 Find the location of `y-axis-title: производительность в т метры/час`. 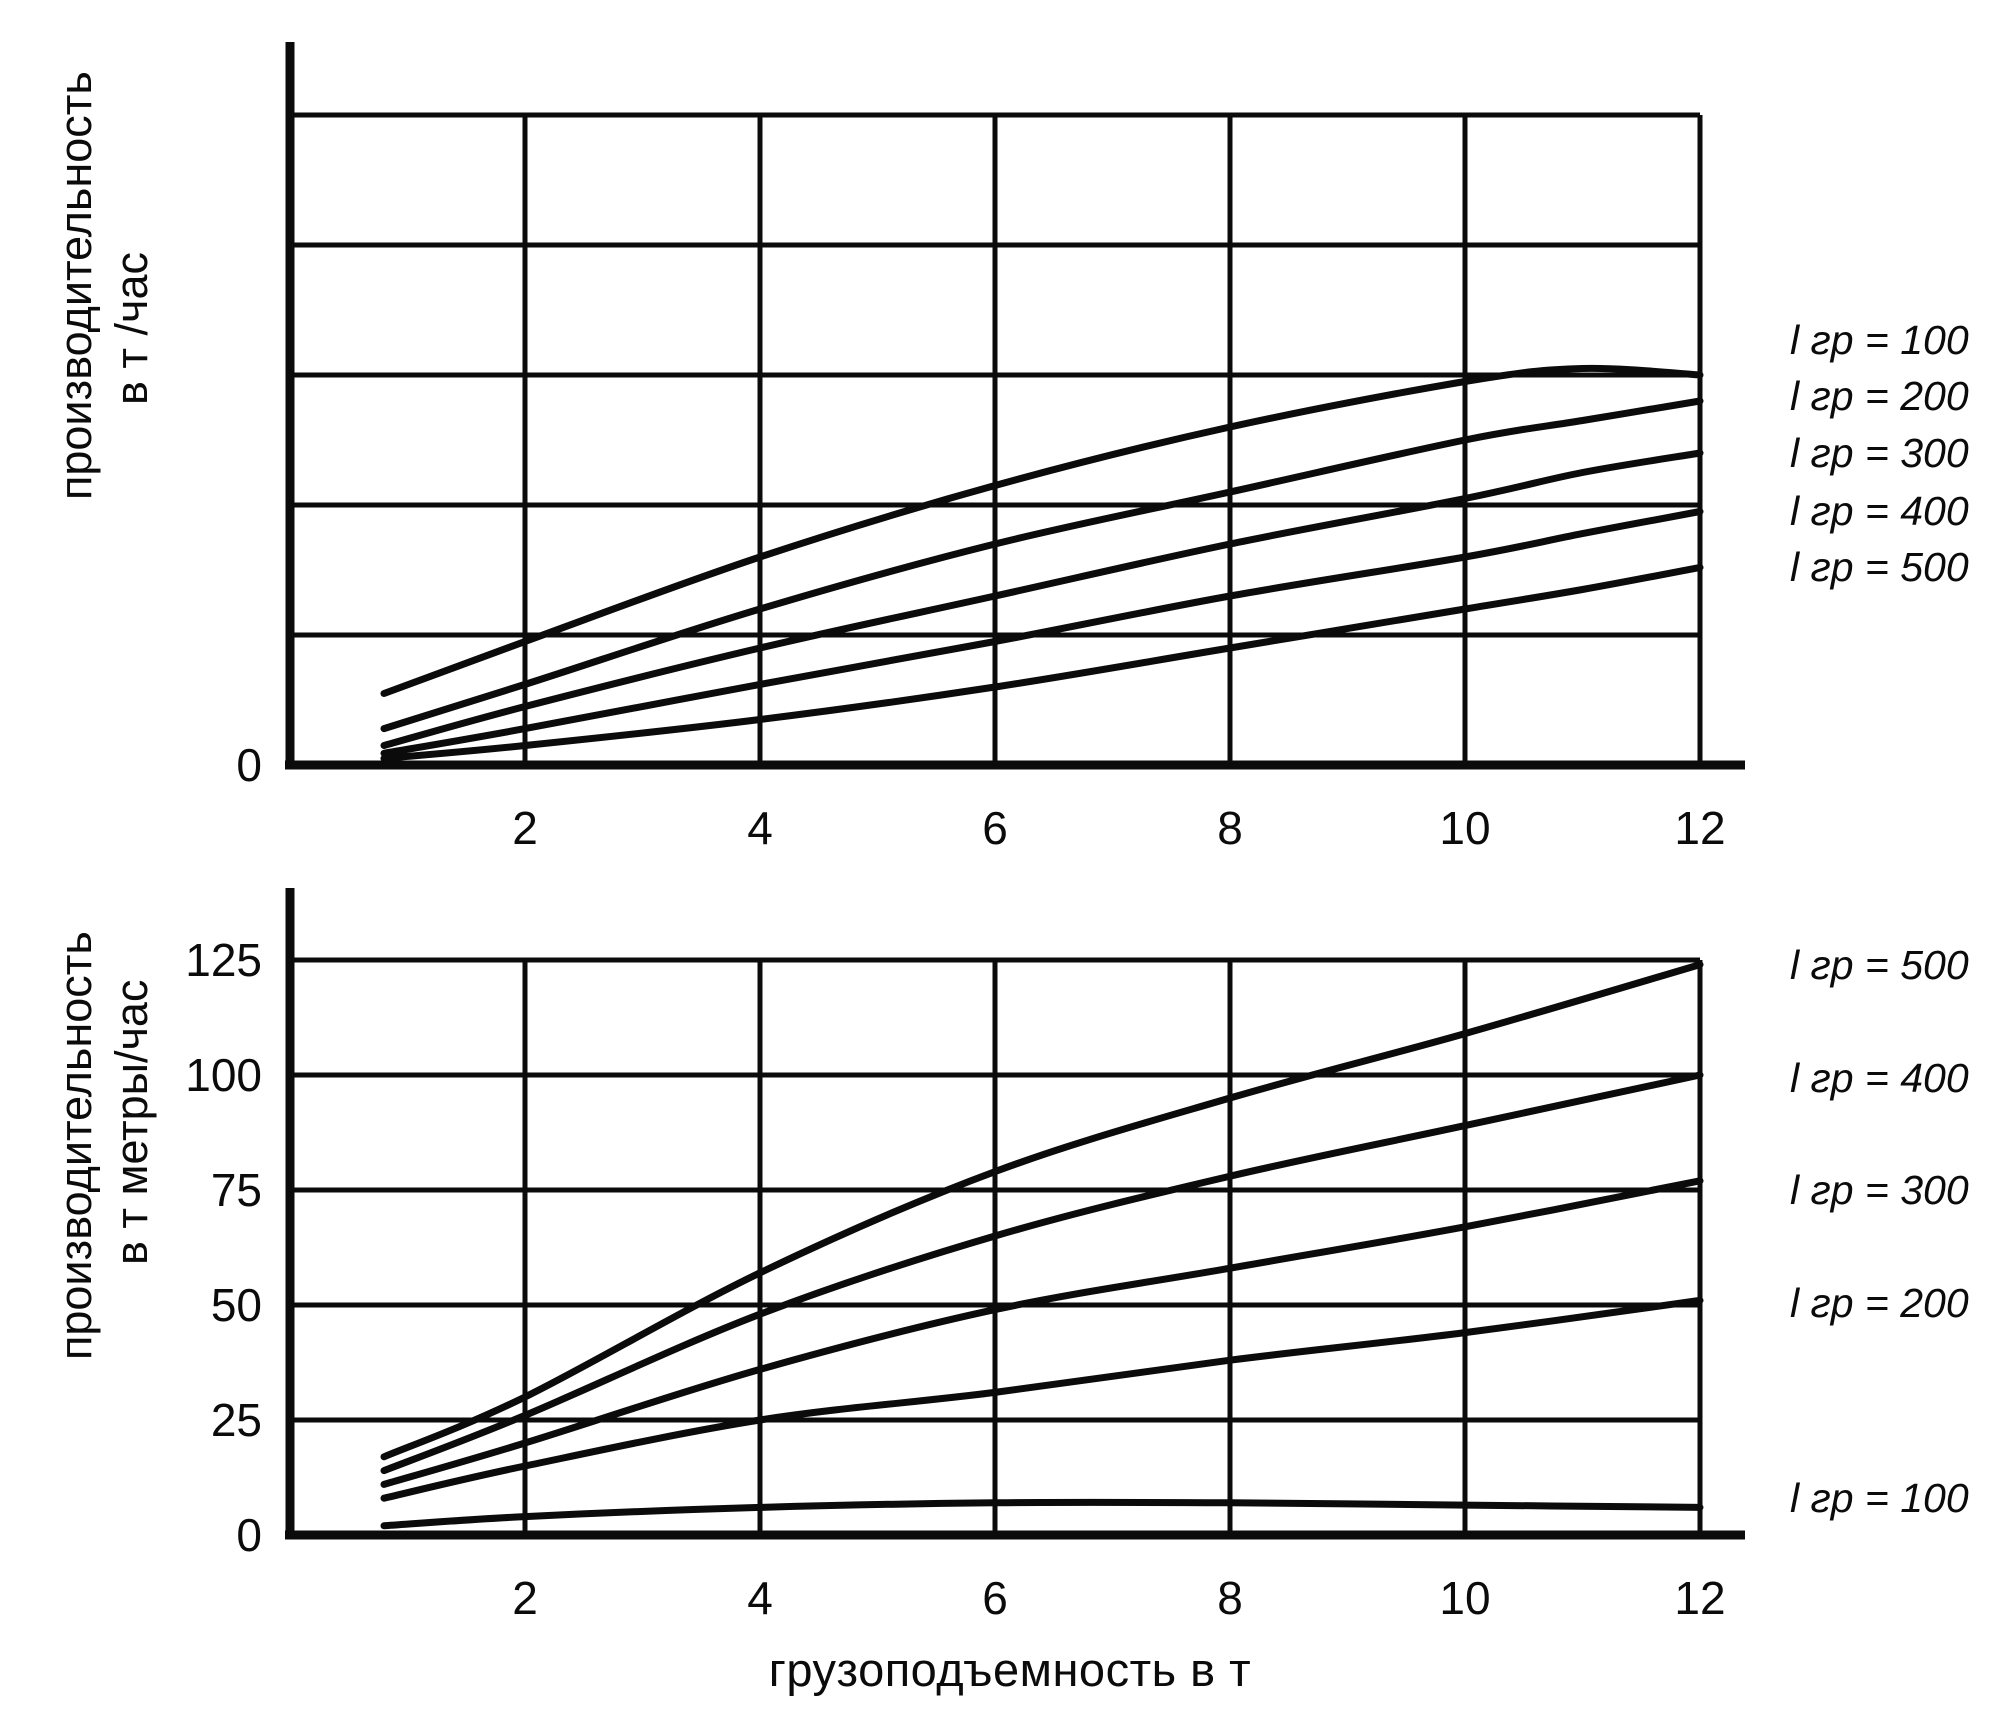

y-axis-title: производительность в т метры/час is located at coordinates (103, 1145).